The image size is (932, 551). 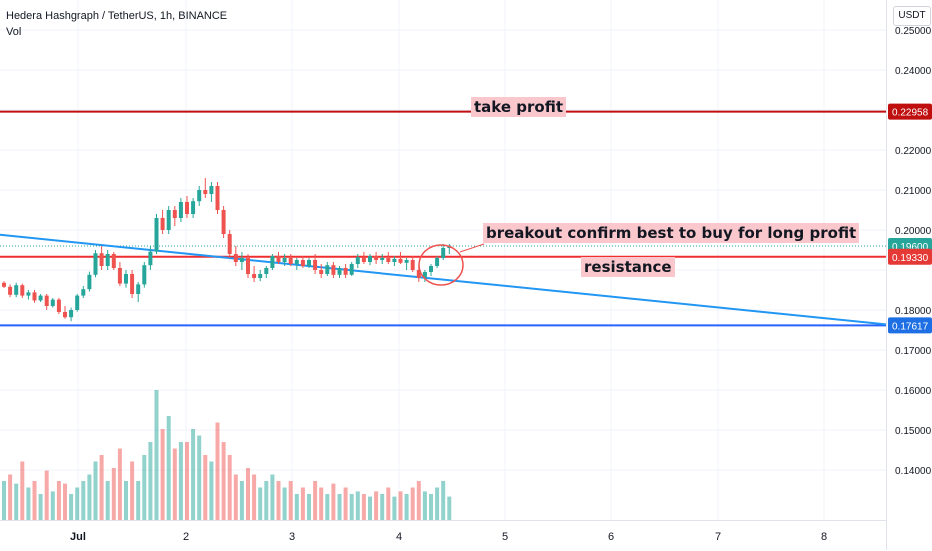 I want to click on currency-button: USDT, so click(x=912, y=16).